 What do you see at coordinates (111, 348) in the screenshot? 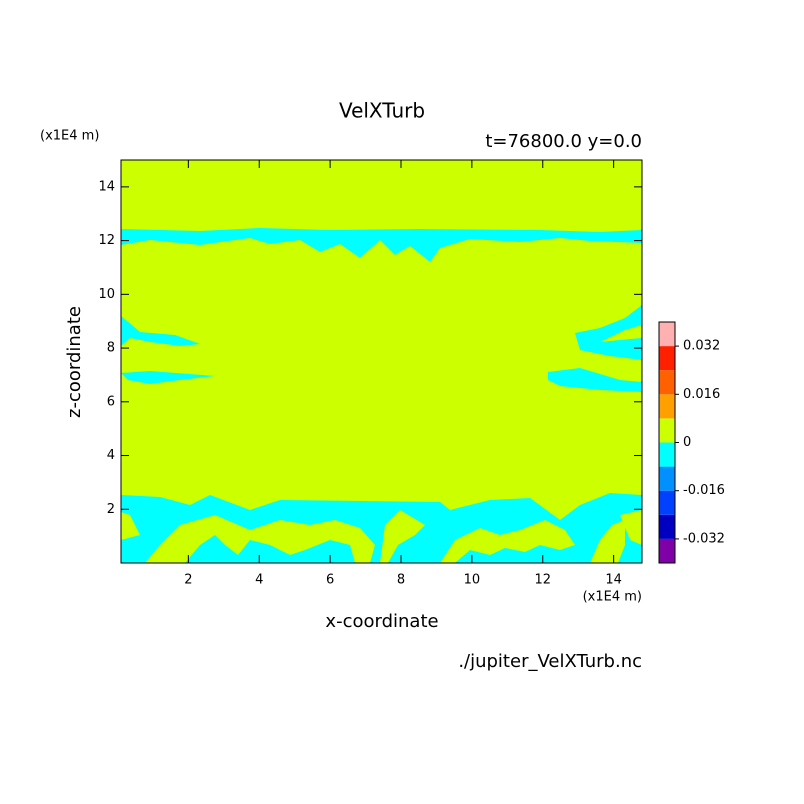
I see `y-tick-label: 8` at bounding box center [111, 348].